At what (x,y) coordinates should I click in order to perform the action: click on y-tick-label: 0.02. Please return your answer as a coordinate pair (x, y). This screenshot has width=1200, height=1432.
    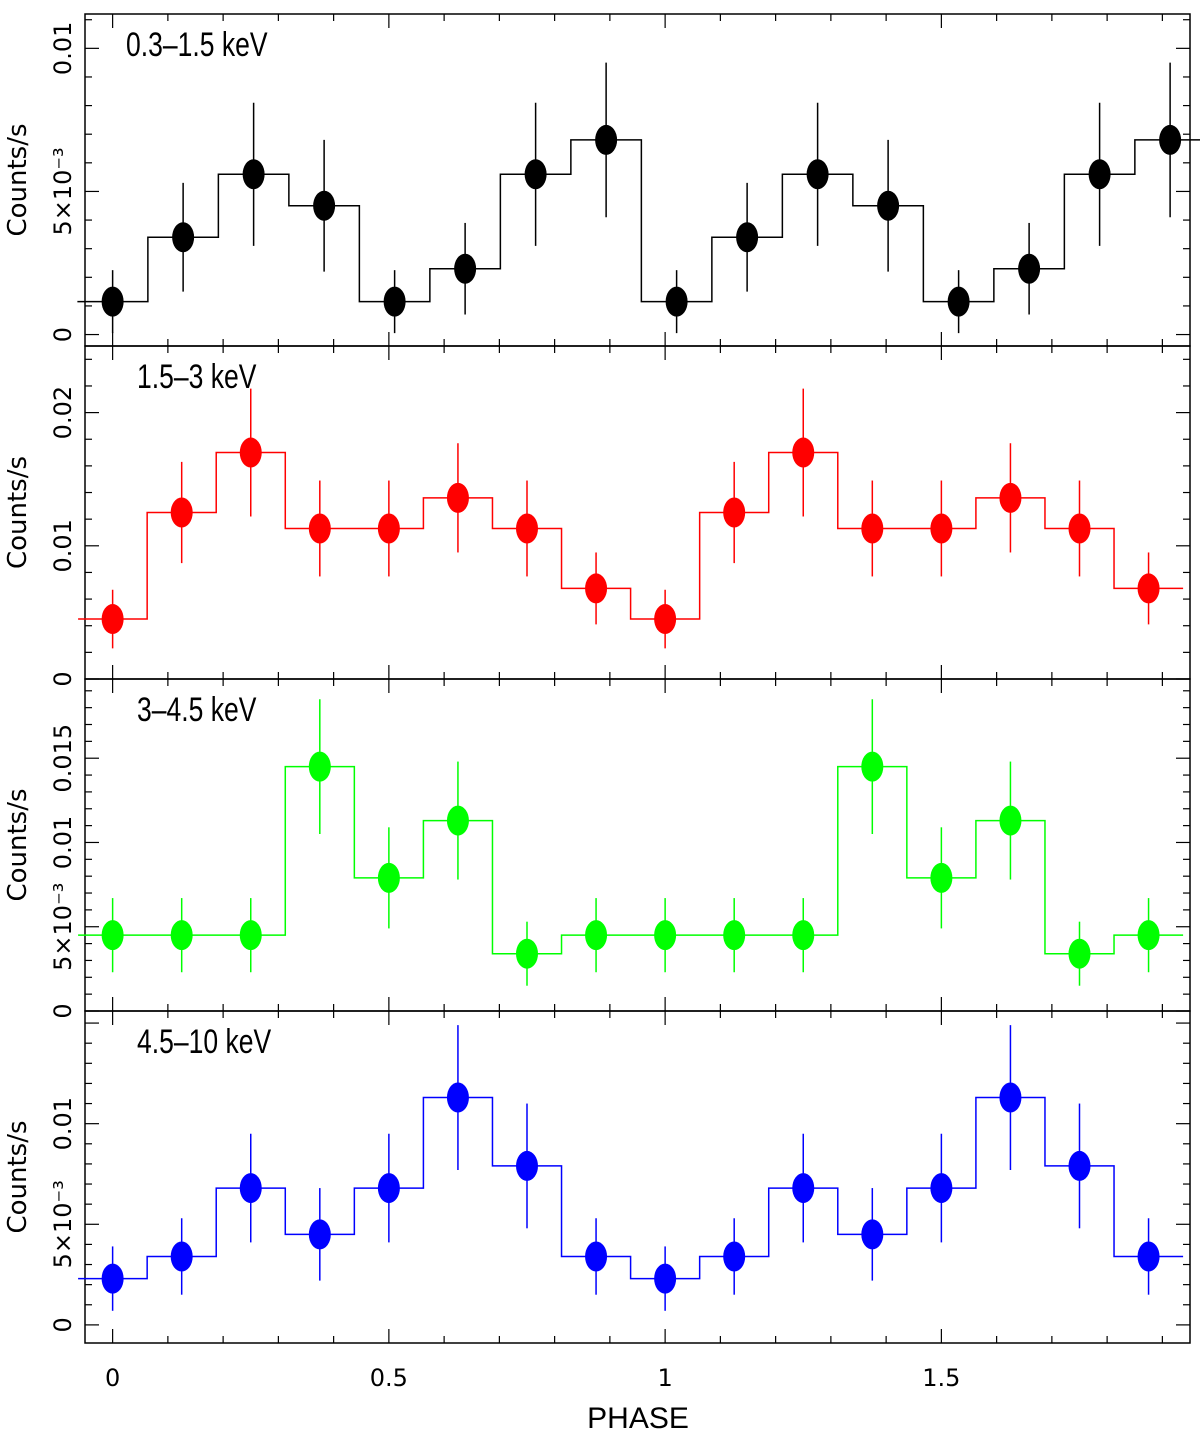
    Looking at the image, I should click on (63, 412).